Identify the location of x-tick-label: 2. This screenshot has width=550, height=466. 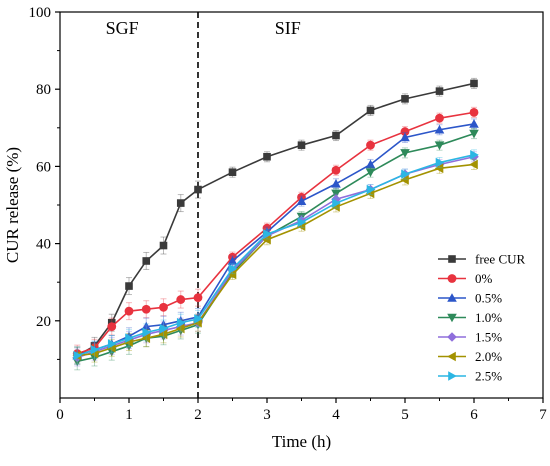
(198, 415).